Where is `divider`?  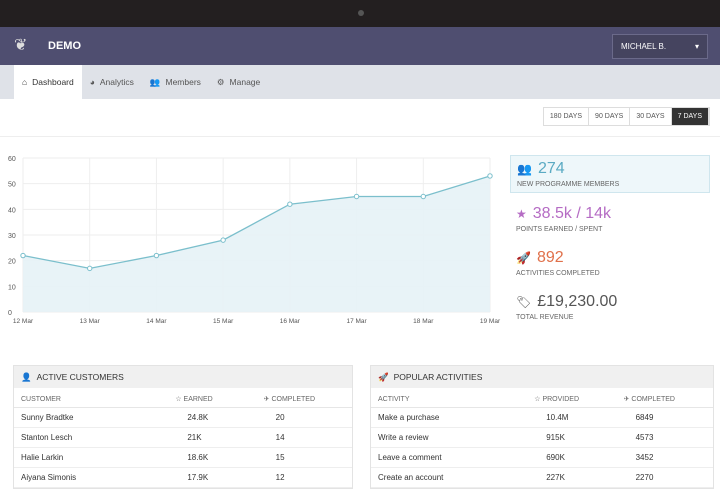
divider is located at coordinates (360, 136).